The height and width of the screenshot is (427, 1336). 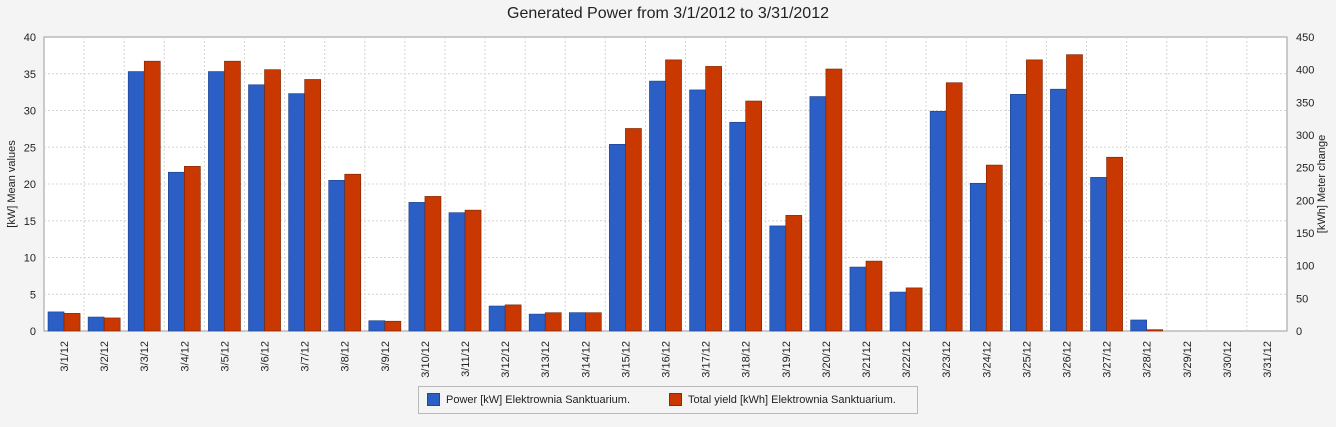 I want to click on category-tick-label: 3/28/12, so click(x=1148, y=359).